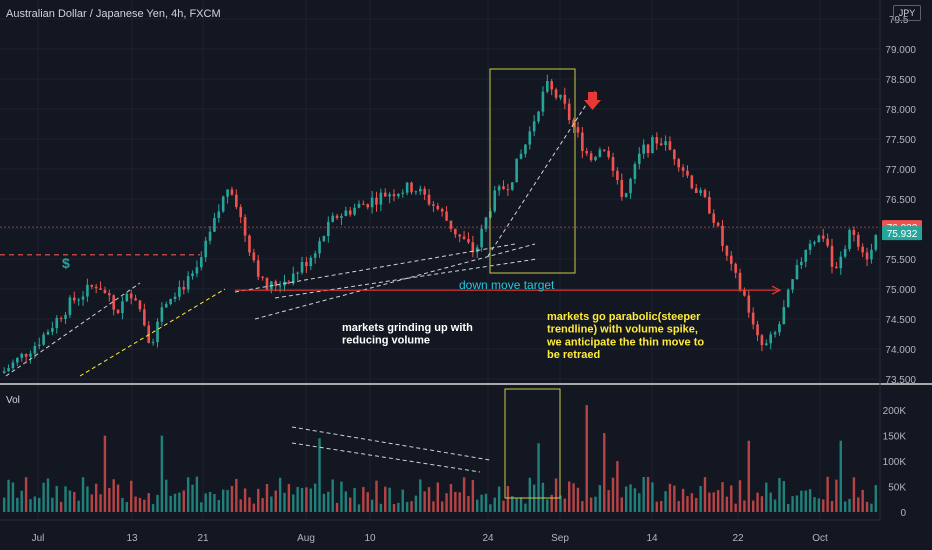 The height and width of the screenshot is (550, 932). Describe the element at coordinates (900, 320) in the screenshot. I see `price-tick-label: 74.500` at that location.